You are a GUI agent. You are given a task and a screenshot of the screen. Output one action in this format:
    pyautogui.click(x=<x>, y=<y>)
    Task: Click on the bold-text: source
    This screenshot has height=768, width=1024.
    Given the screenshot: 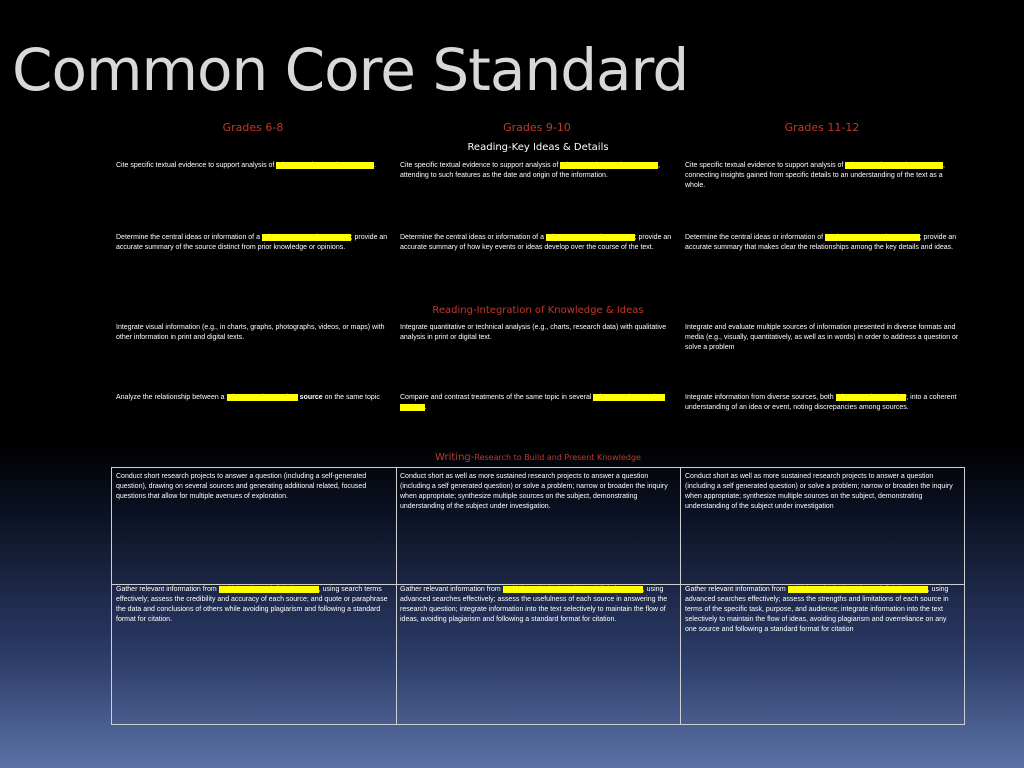 What is the action you would take?
    pyautogui.click(x=310, y=397)
    